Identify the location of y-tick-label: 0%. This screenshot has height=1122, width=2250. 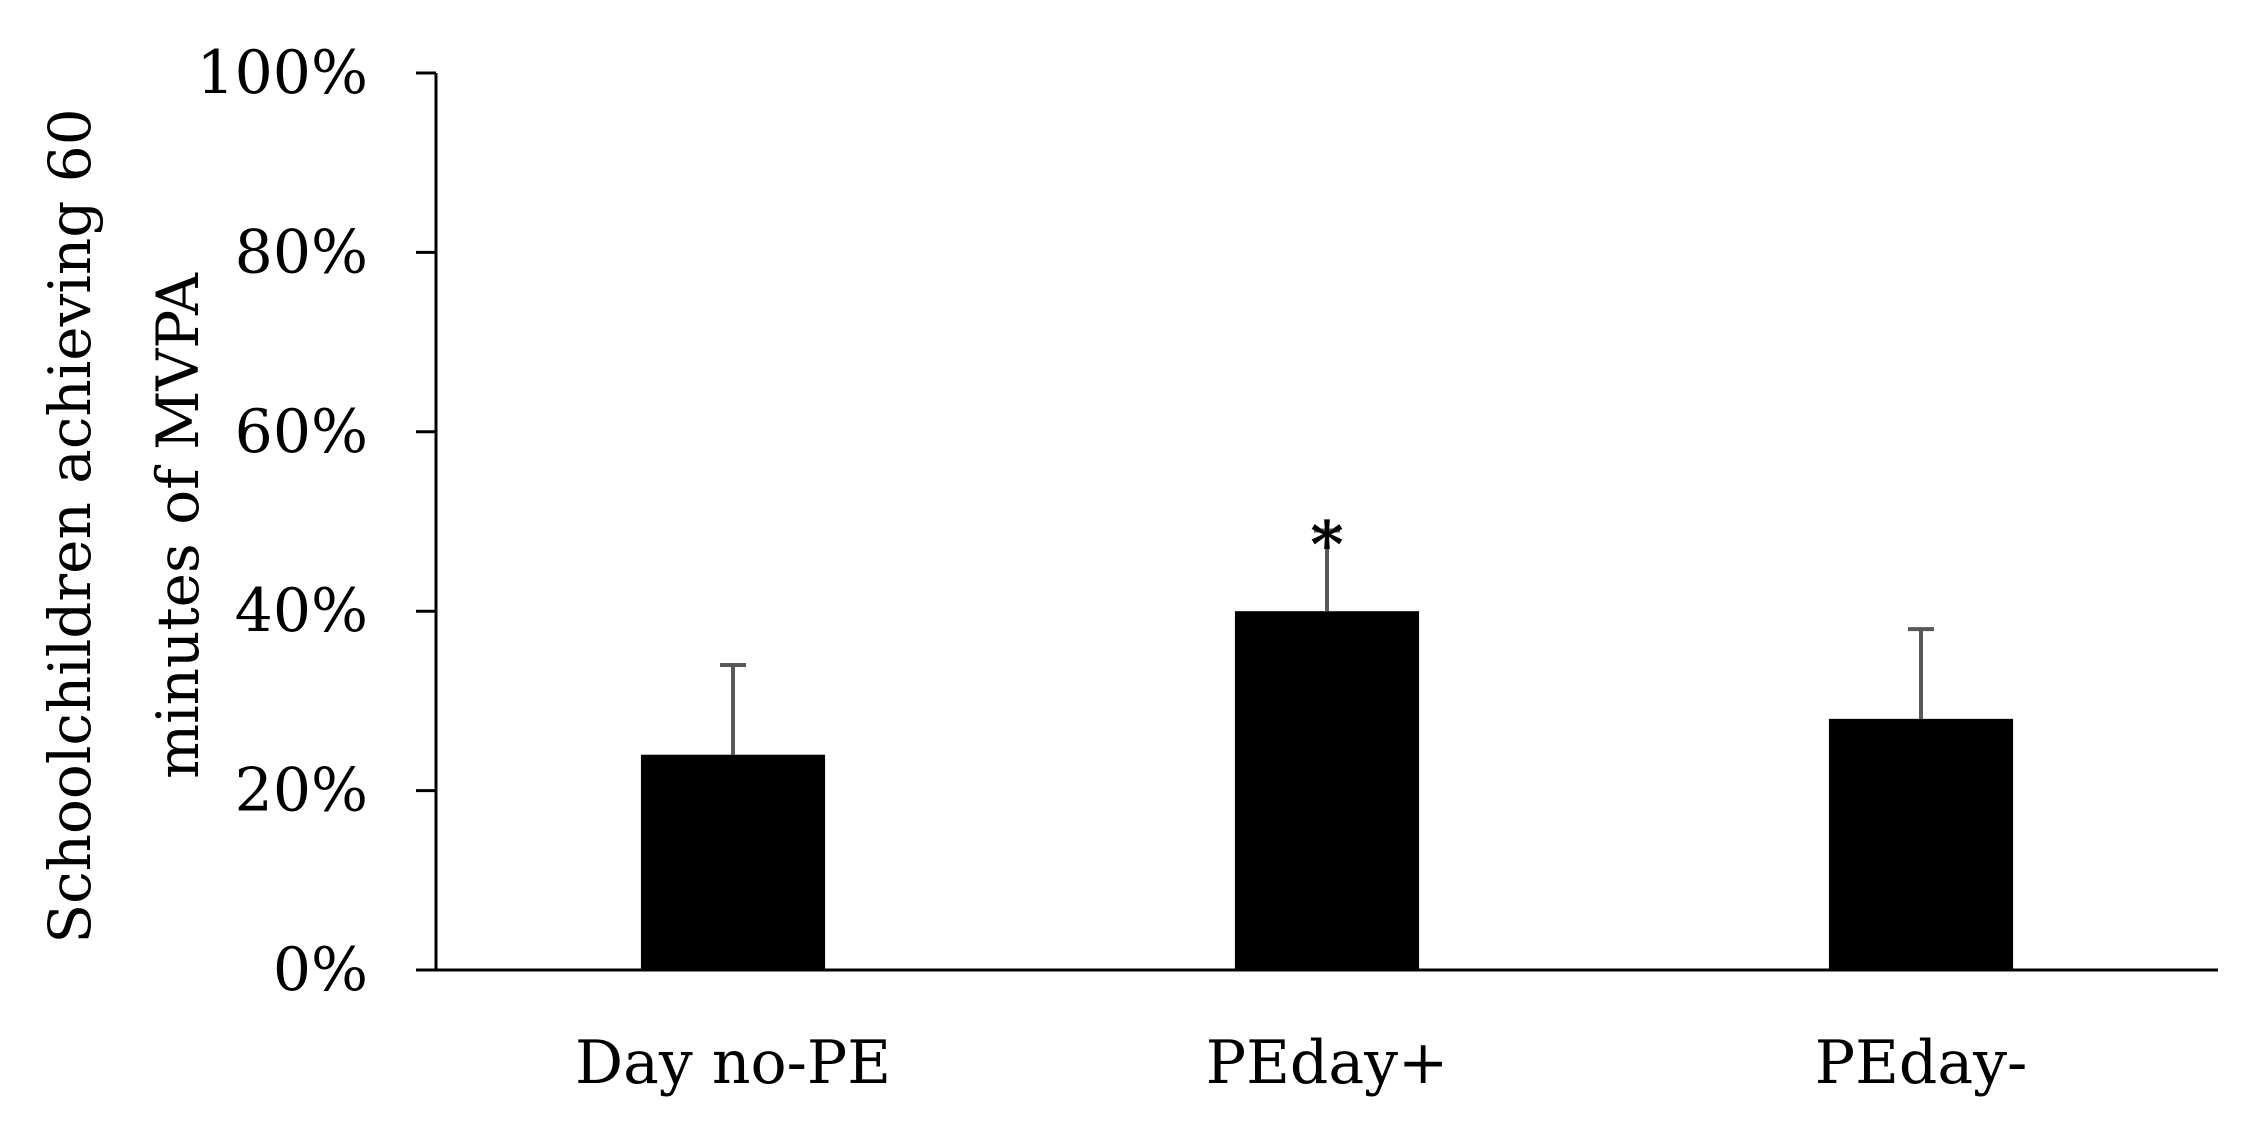
(320, 970).